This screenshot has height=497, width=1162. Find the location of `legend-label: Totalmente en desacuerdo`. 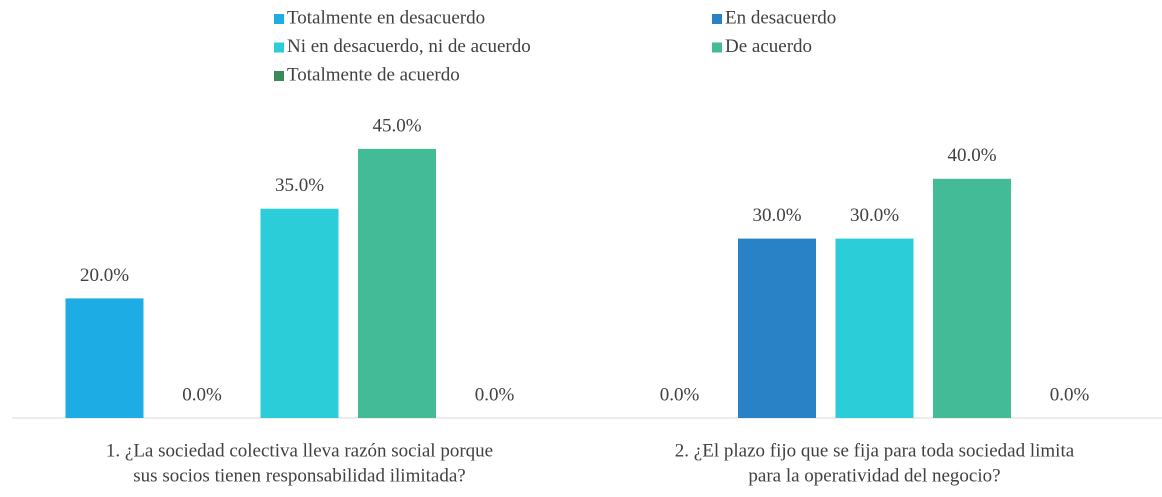

legend-label: Totalmente en desacuerdo is located at coordinates (386, 17).